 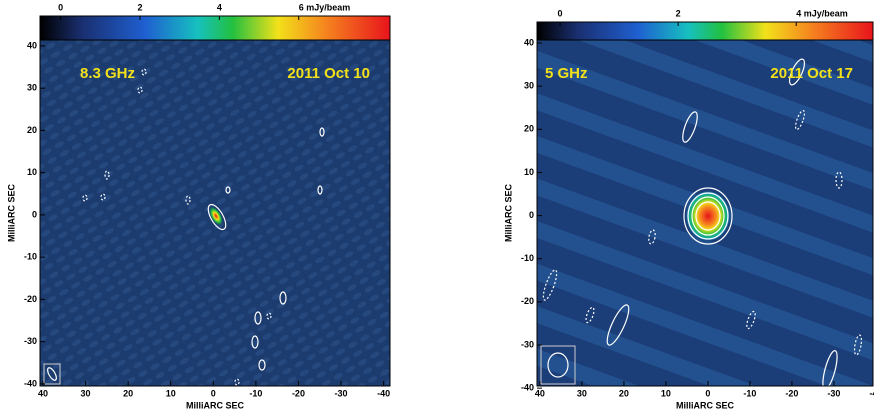 I want to click on colorbar-tick-label: 4 mJy/beam, so click(x=822, y=13).